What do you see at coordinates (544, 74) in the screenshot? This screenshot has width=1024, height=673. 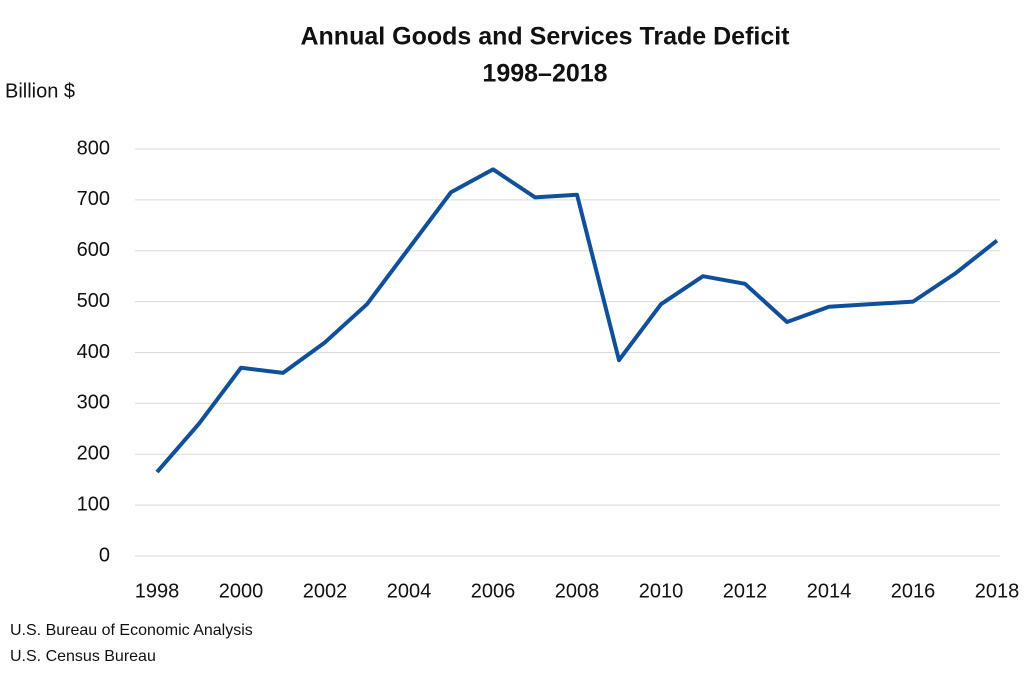 I see `chart-subtitle: 1998–2018` at bounding box center [544, 74].